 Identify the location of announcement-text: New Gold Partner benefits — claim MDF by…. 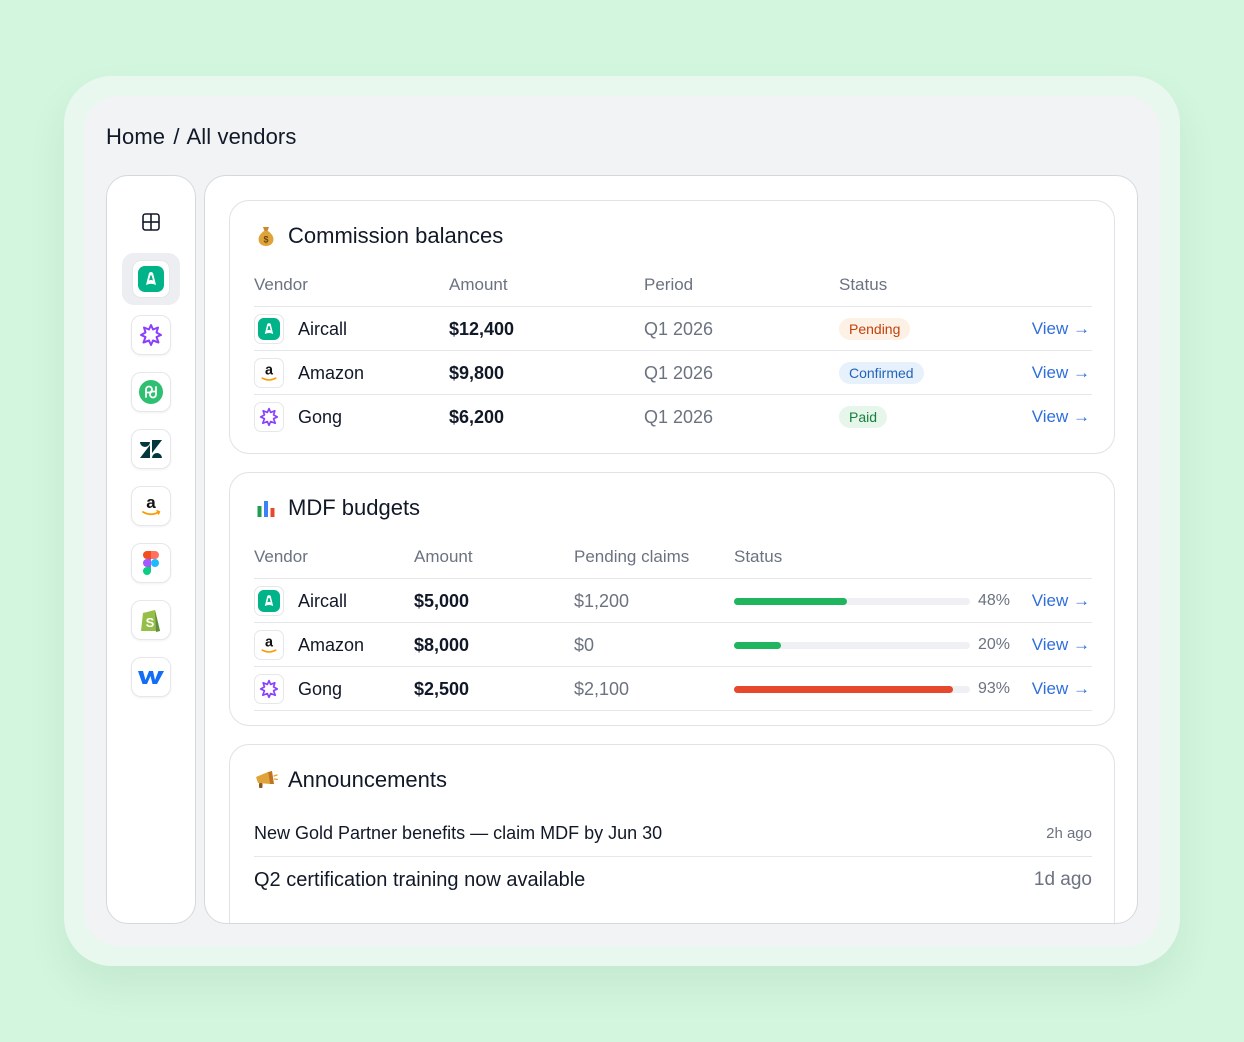
(458, 833).